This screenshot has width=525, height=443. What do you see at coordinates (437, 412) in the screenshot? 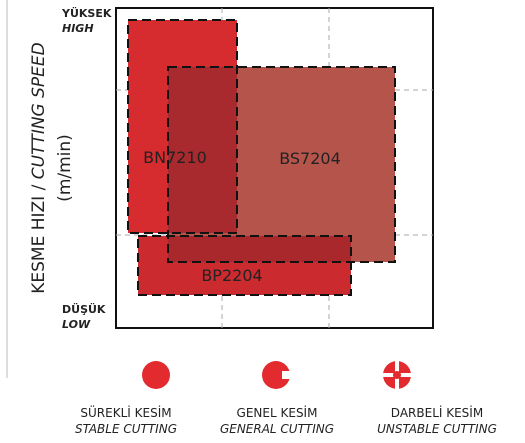
I see `legend-label: DARBELİ KESİM` at bounding box center [437, 412].